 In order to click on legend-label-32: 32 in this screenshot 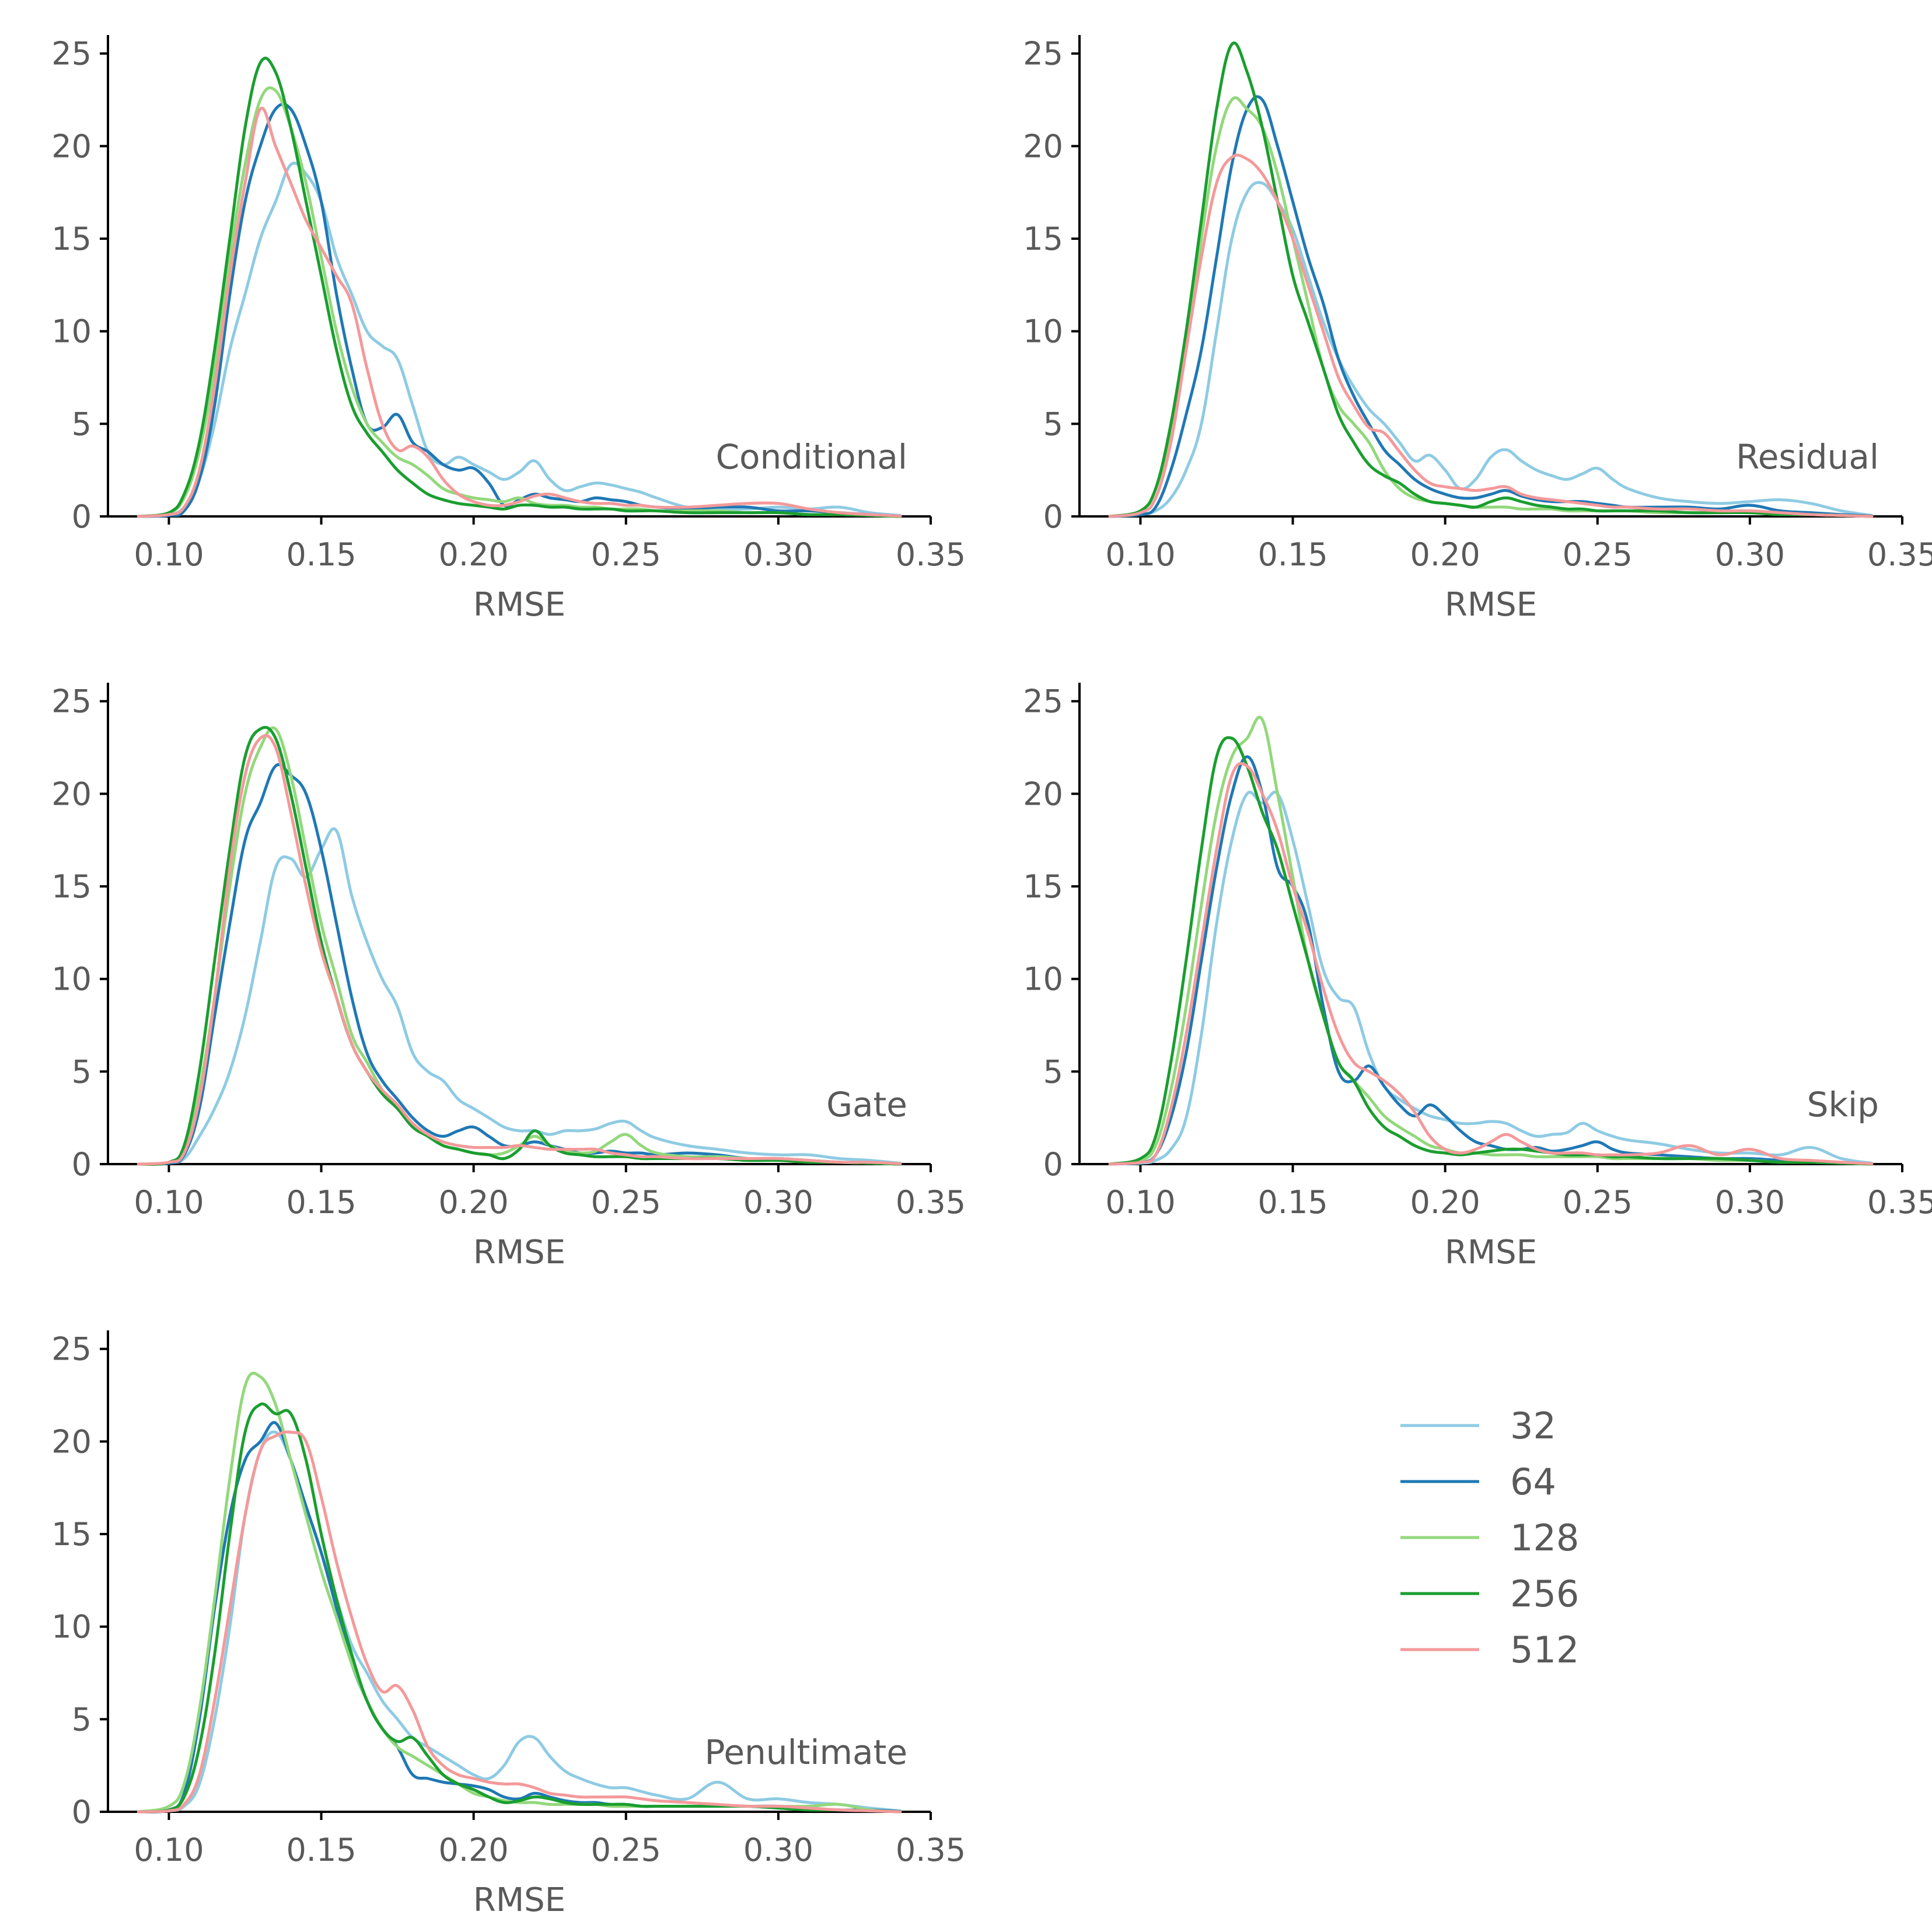, I will do `click(1533, 1426)`.